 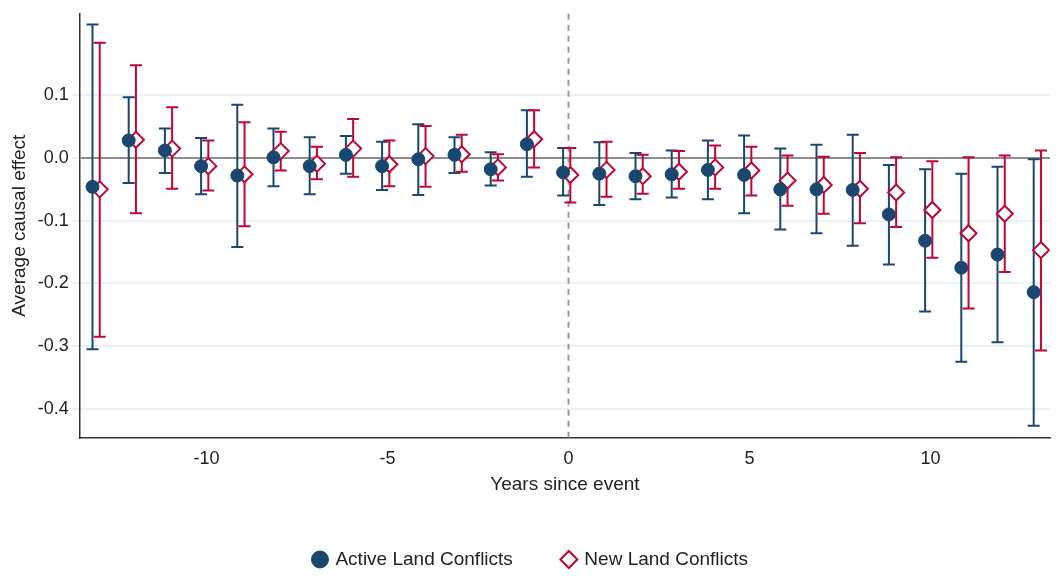 I want to click on x-axis-title: Years since event, so click(x=565, y=483).